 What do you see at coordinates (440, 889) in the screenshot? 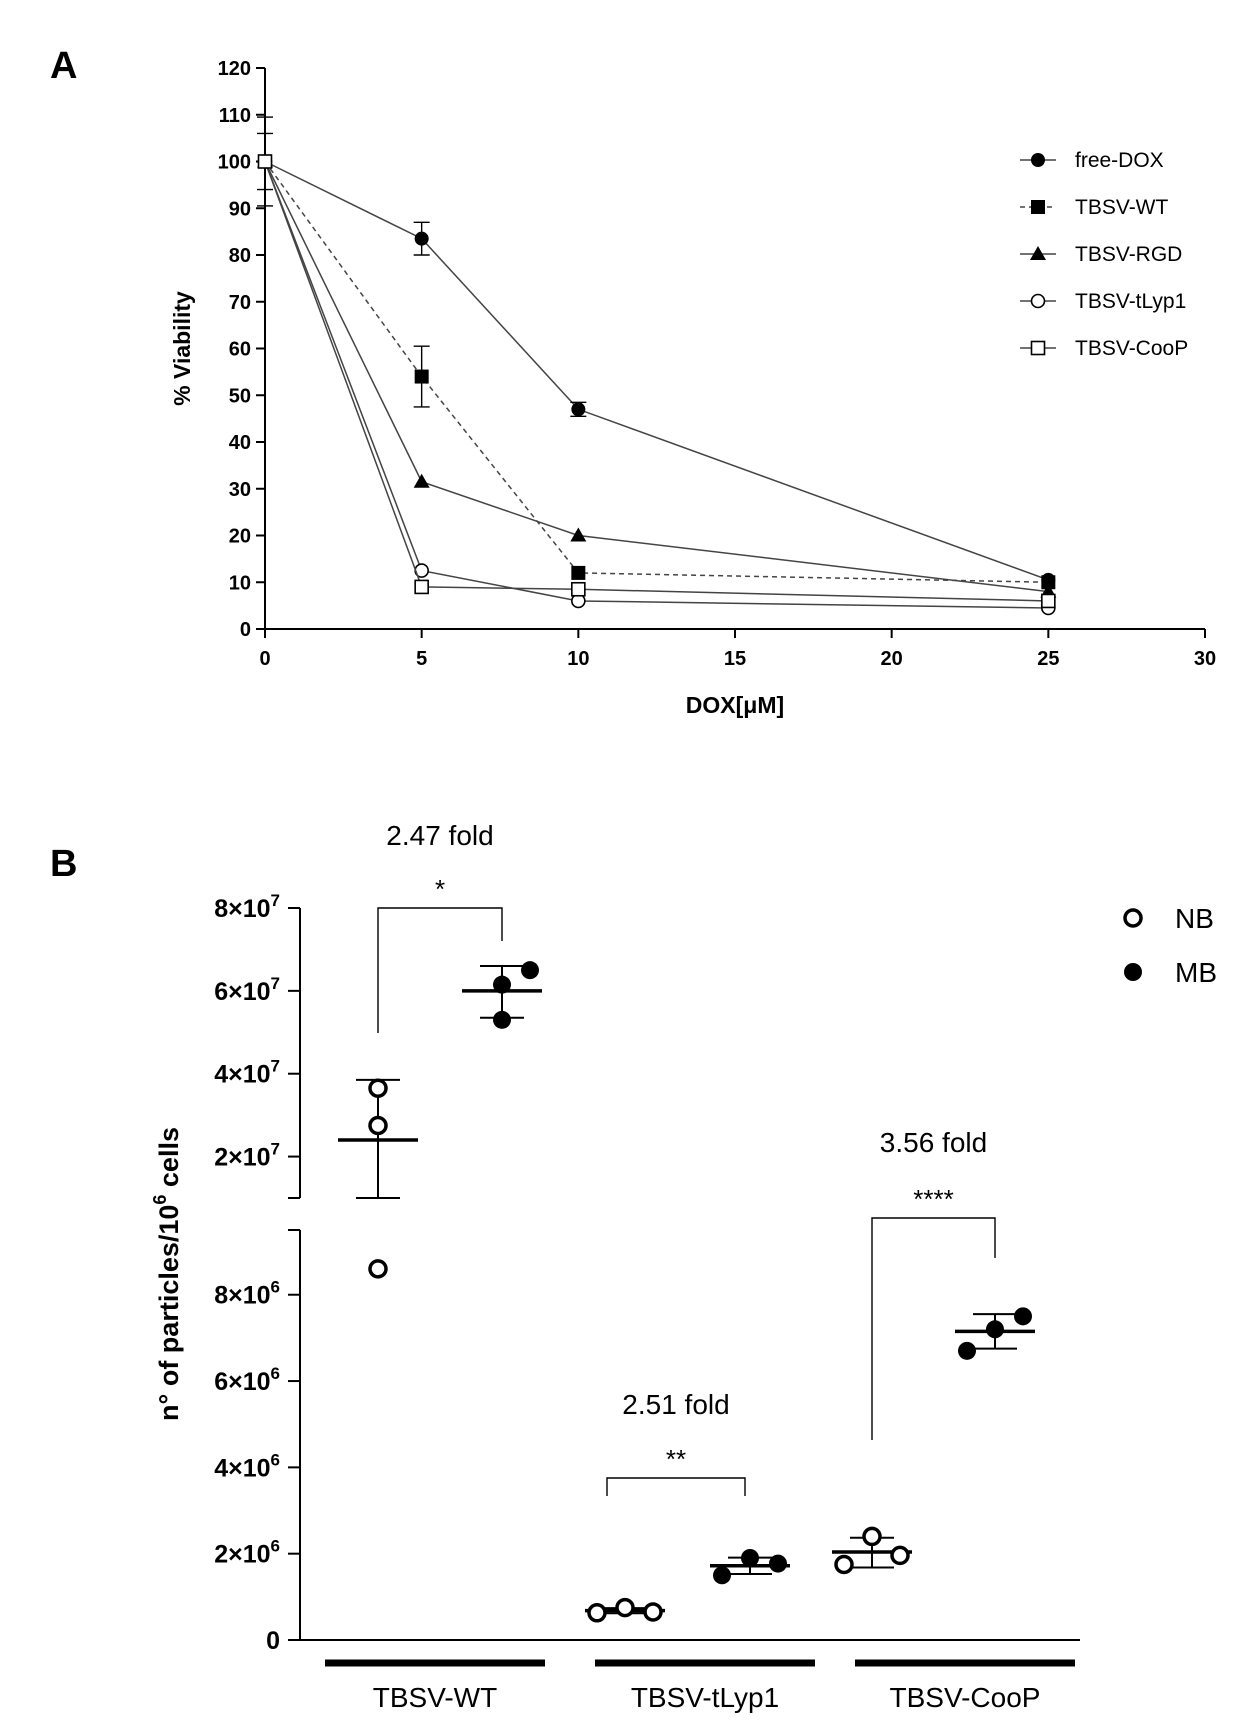
I see `b-significance-stars: *` at bounding box center [440, 889].